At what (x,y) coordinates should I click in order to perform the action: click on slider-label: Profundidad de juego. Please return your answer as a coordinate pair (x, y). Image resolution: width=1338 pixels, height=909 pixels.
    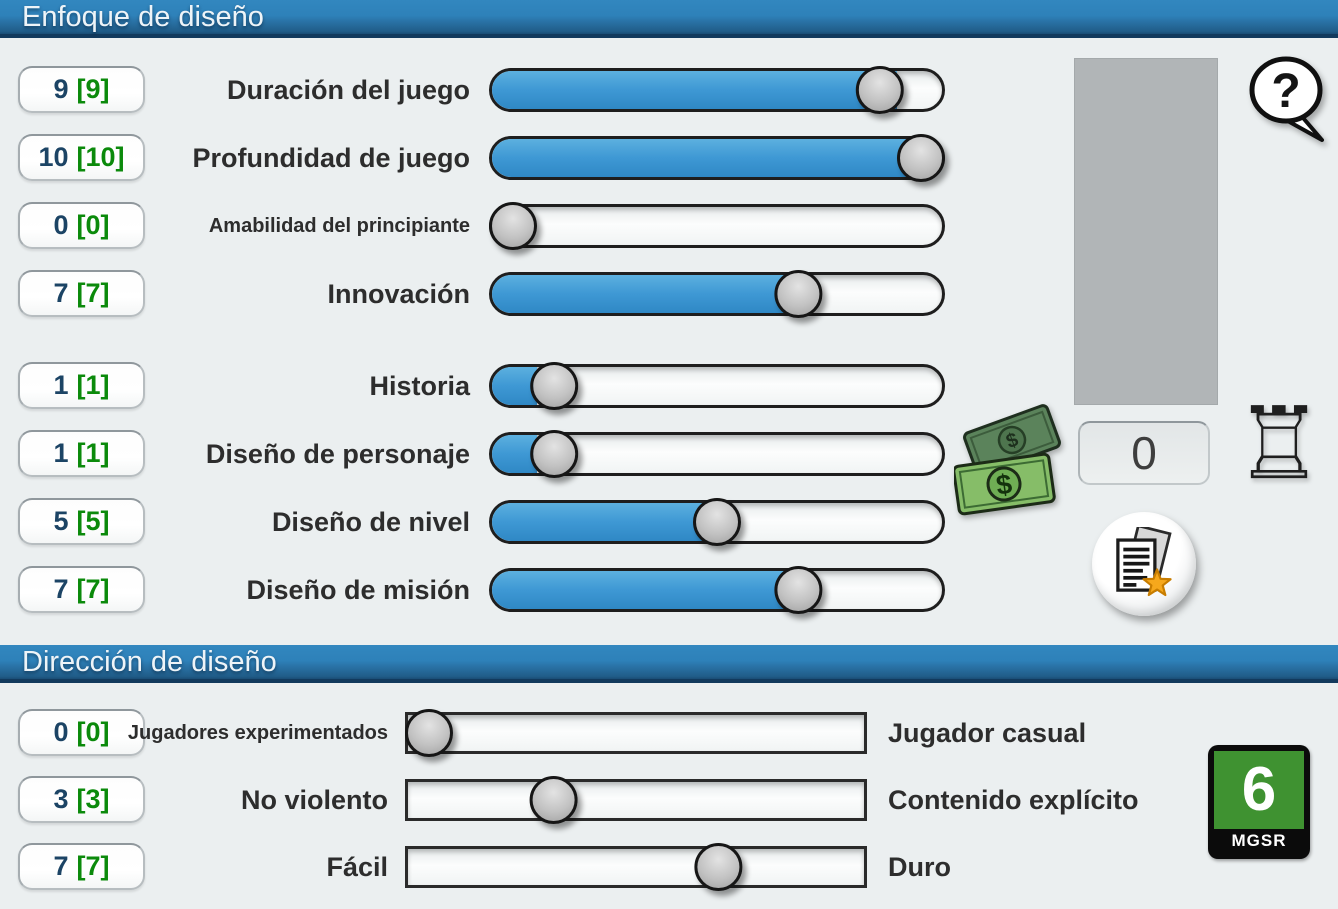
    Looking at the image, I should click on (331, 157).